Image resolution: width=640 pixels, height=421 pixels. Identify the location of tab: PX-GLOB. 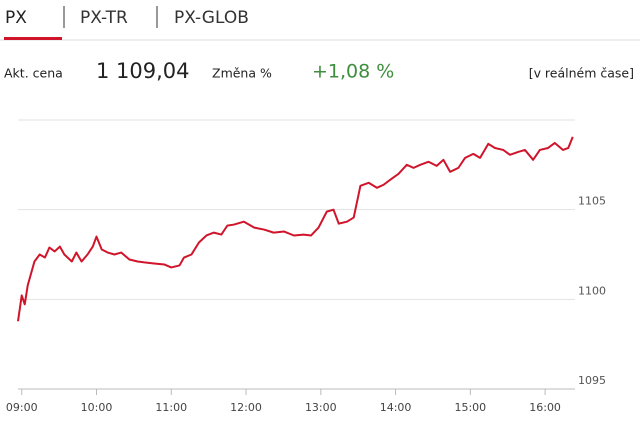
(211, 18).